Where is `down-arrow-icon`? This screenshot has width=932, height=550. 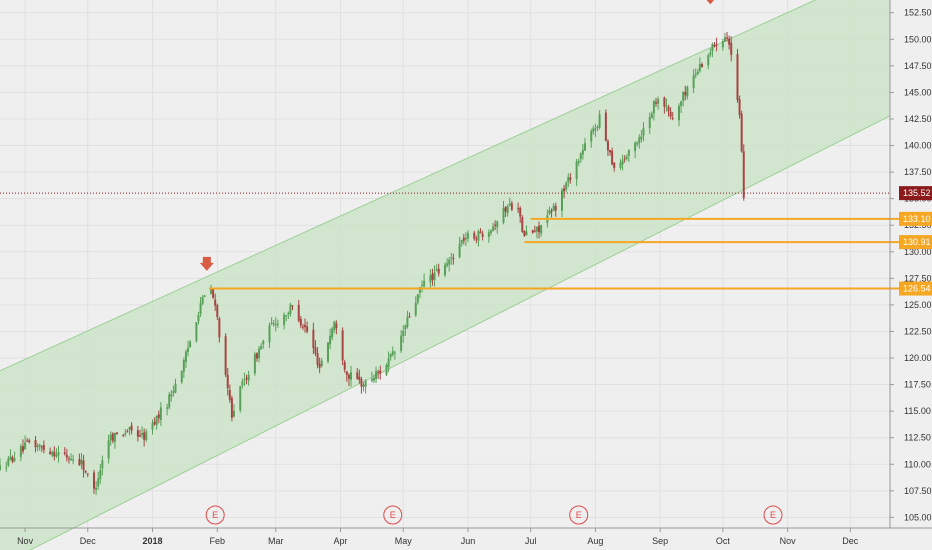 down-arrow-icon is located at coordinates (206, 263).